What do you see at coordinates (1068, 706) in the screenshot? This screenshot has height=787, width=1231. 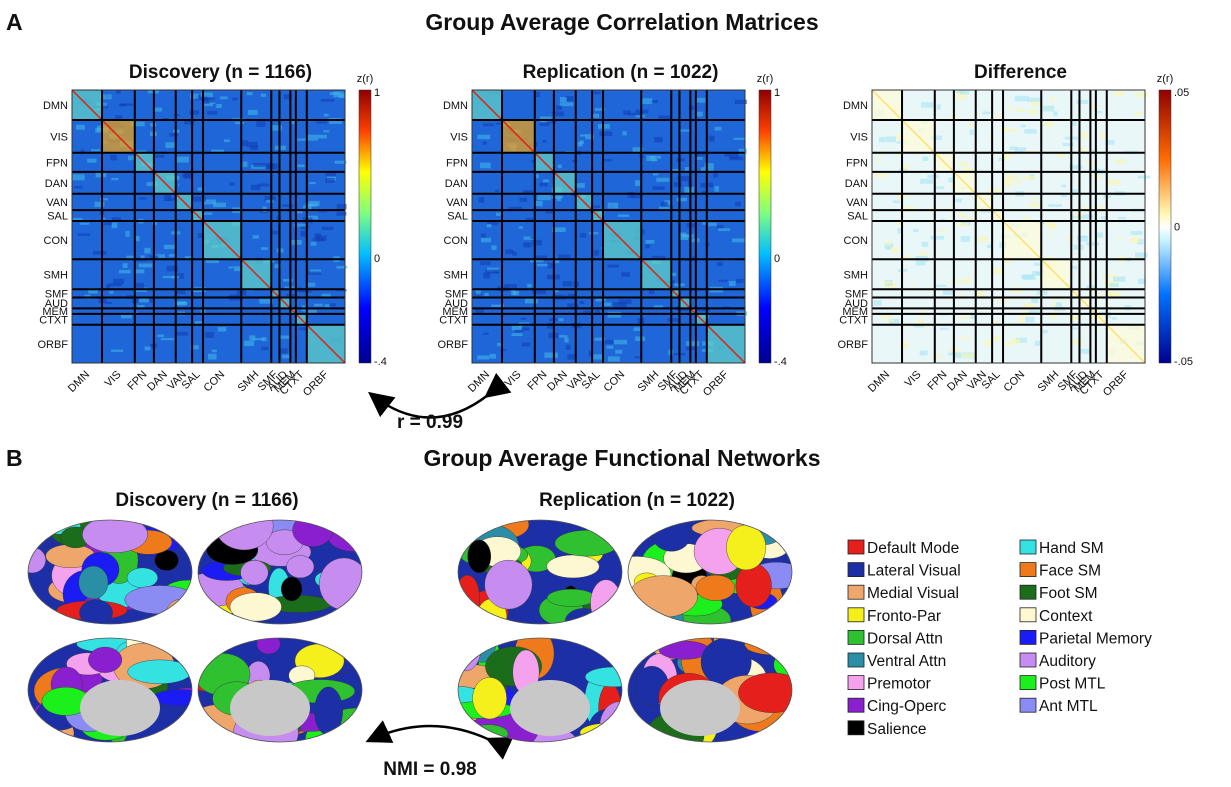 I see `legend-label: Ant MTL` at bounding box center [1068, 706].